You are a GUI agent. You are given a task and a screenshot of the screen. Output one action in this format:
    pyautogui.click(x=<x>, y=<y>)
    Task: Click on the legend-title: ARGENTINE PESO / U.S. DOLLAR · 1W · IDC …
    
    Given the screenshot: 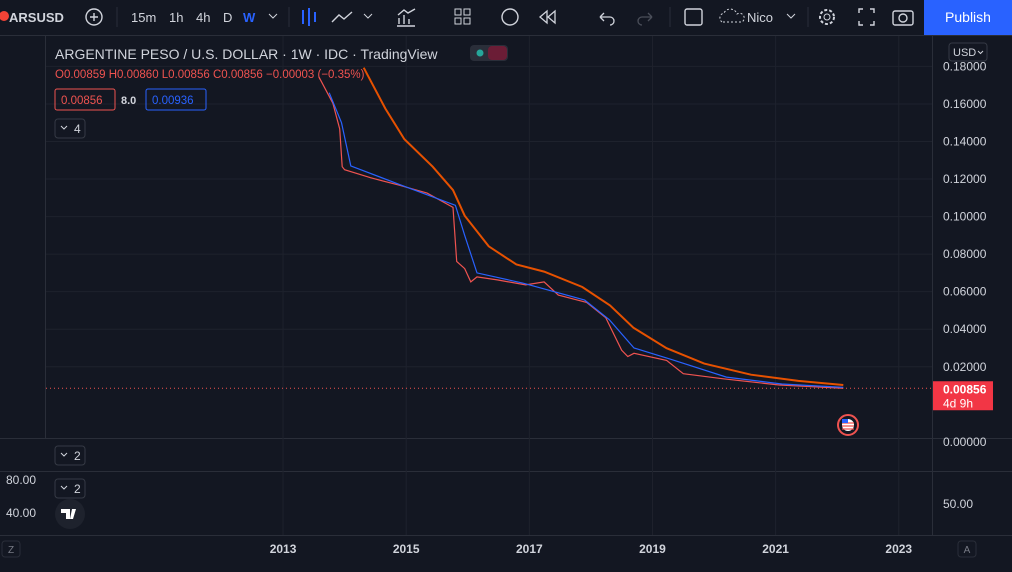 What is the action you would take?
    pyautogui.click(x=246, y=54)
    